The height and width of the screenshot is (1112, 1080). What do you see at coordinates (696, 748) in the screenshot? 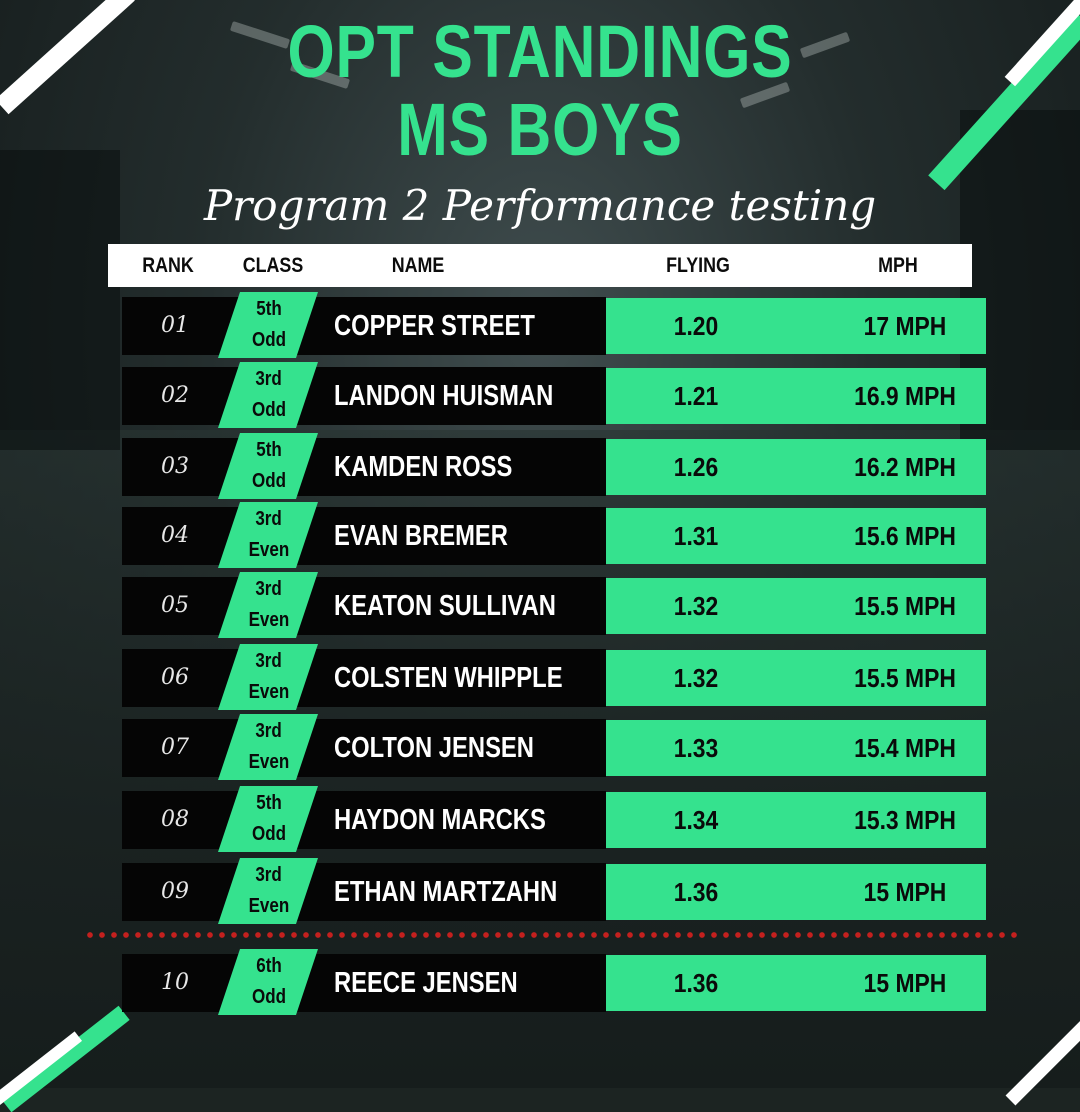
I see `flying-time: 1.33` at bounding box center [696, 748].